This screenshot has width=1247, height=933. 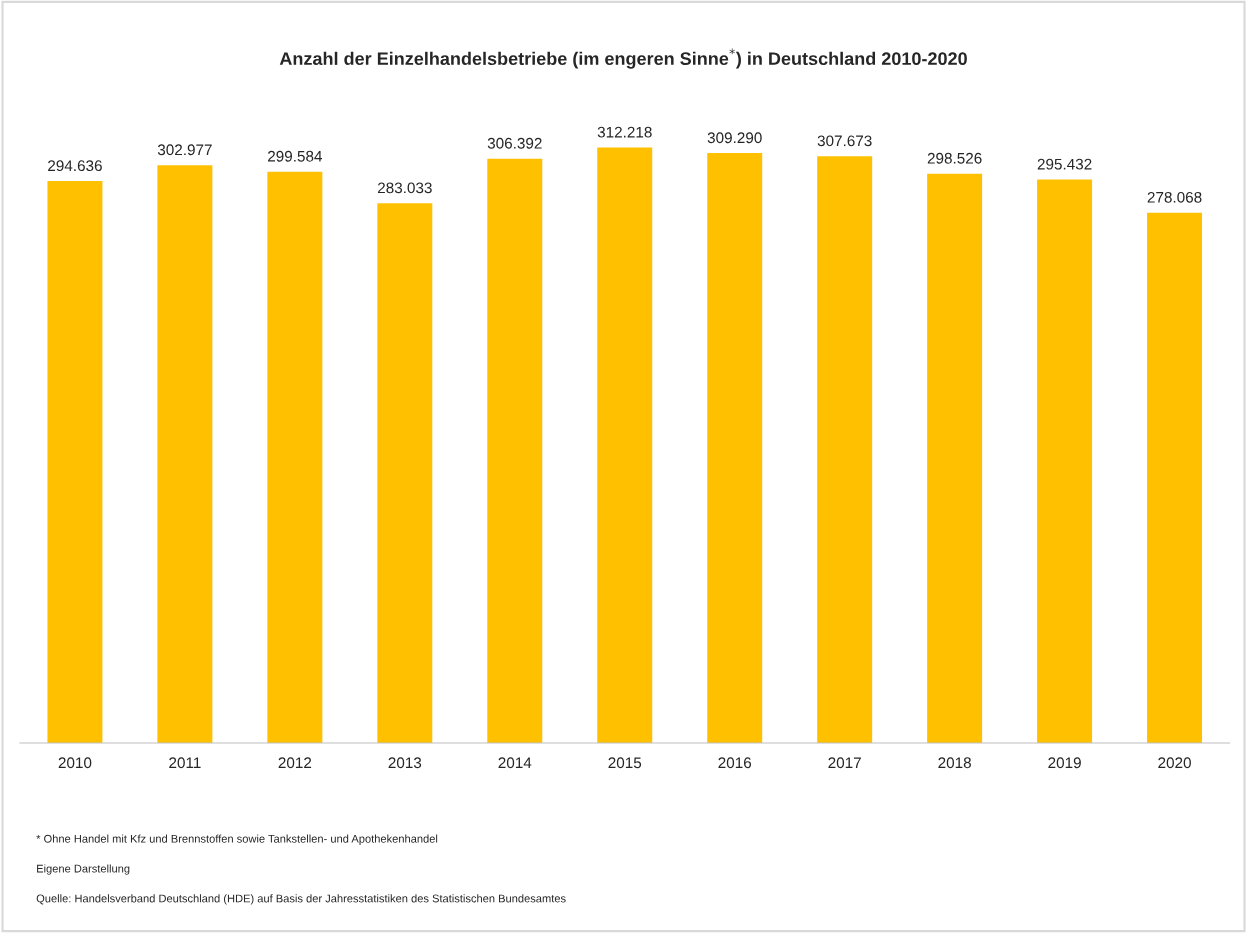 What do you see at coordinates (237, 839) in the screenshot?
I see `text: * Ohne Handel mit Kfz und Brennstoffen sowie Tankstellen- und Apothekenhandel` at bounding box center [237, 839].